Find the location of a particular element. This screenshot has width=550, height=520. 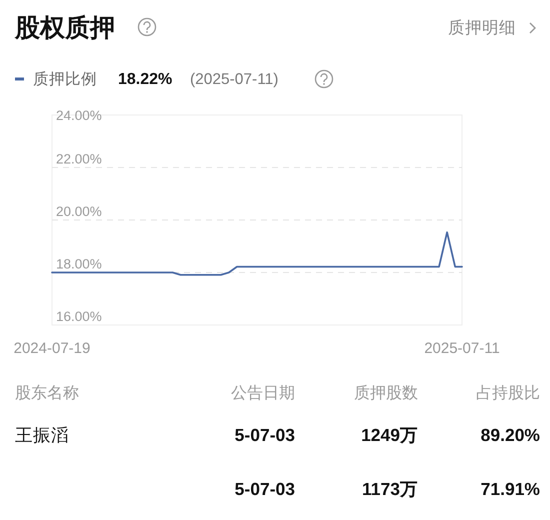

text: 89.20% is located at coordinates (510, 435).